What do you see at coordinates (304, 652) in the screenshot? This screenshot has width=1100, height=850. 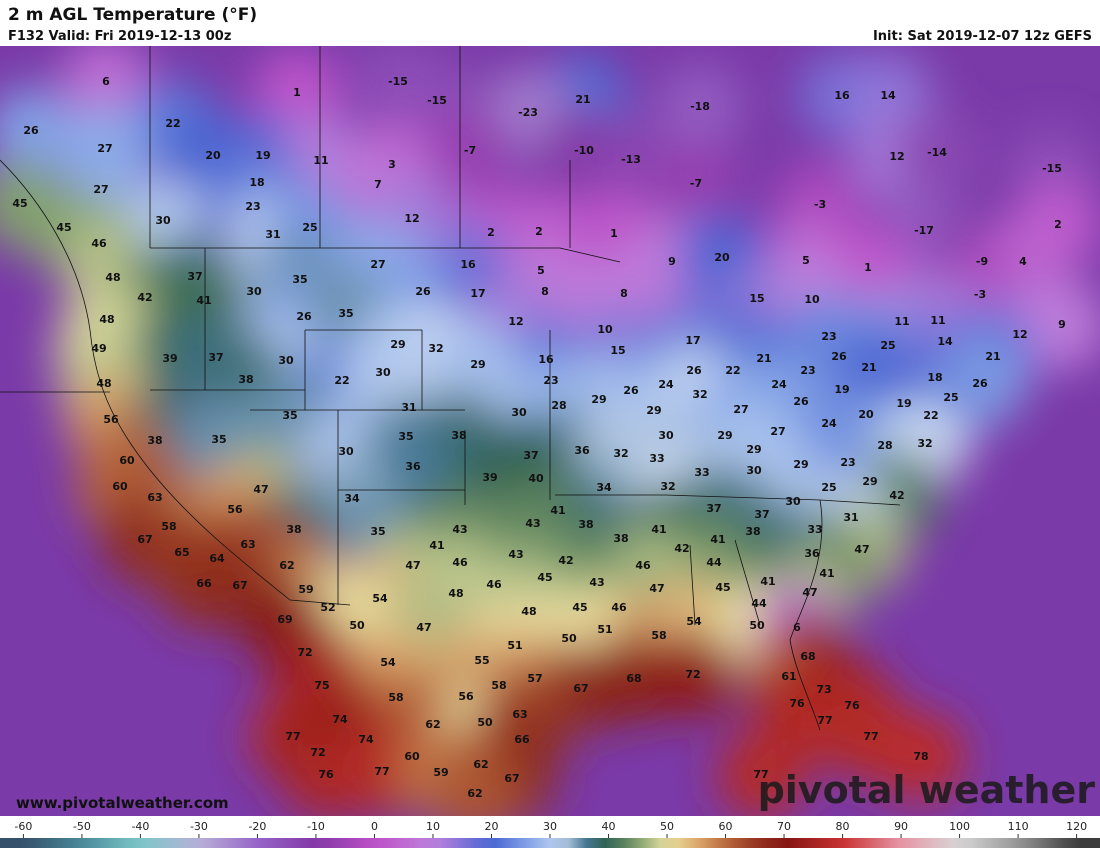 I see `temperature-label: 72` at bounding box center [304, 652].